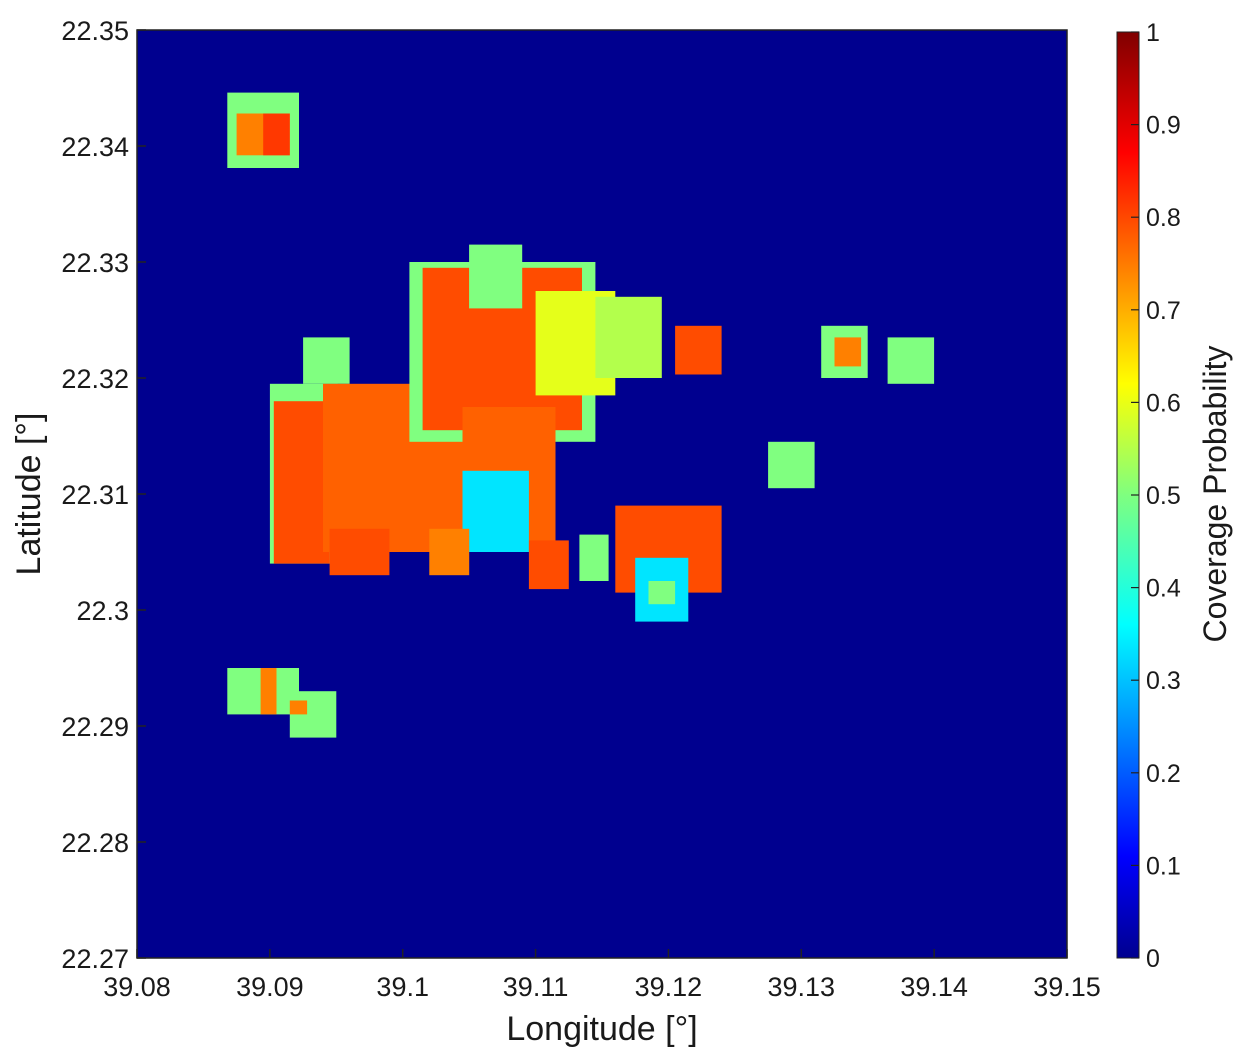  Describe the element at coordinates (801, 987) in the screenshot. I see `x-tick-label: 39.13` at that location.